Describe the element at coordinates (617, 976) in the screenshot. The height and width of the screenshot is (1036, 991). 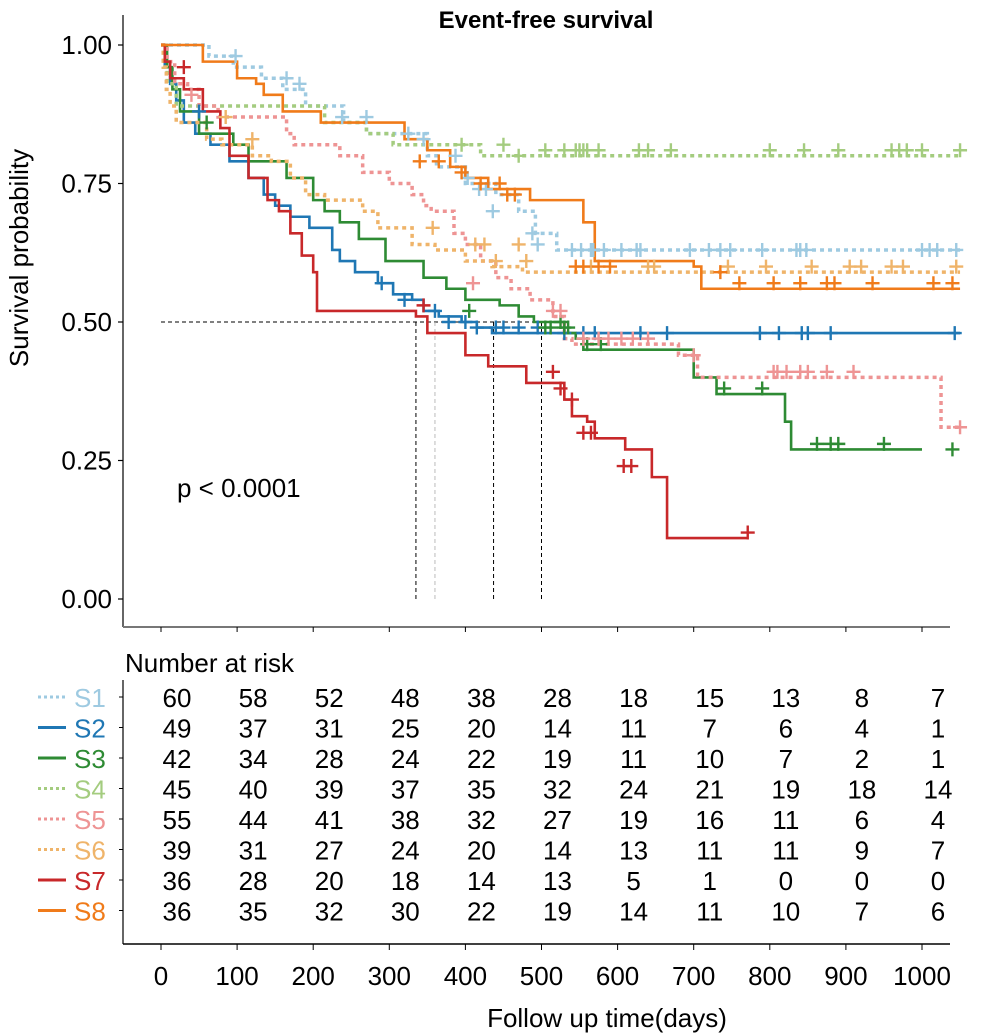
I see `x-tick-label: 600` at that location.